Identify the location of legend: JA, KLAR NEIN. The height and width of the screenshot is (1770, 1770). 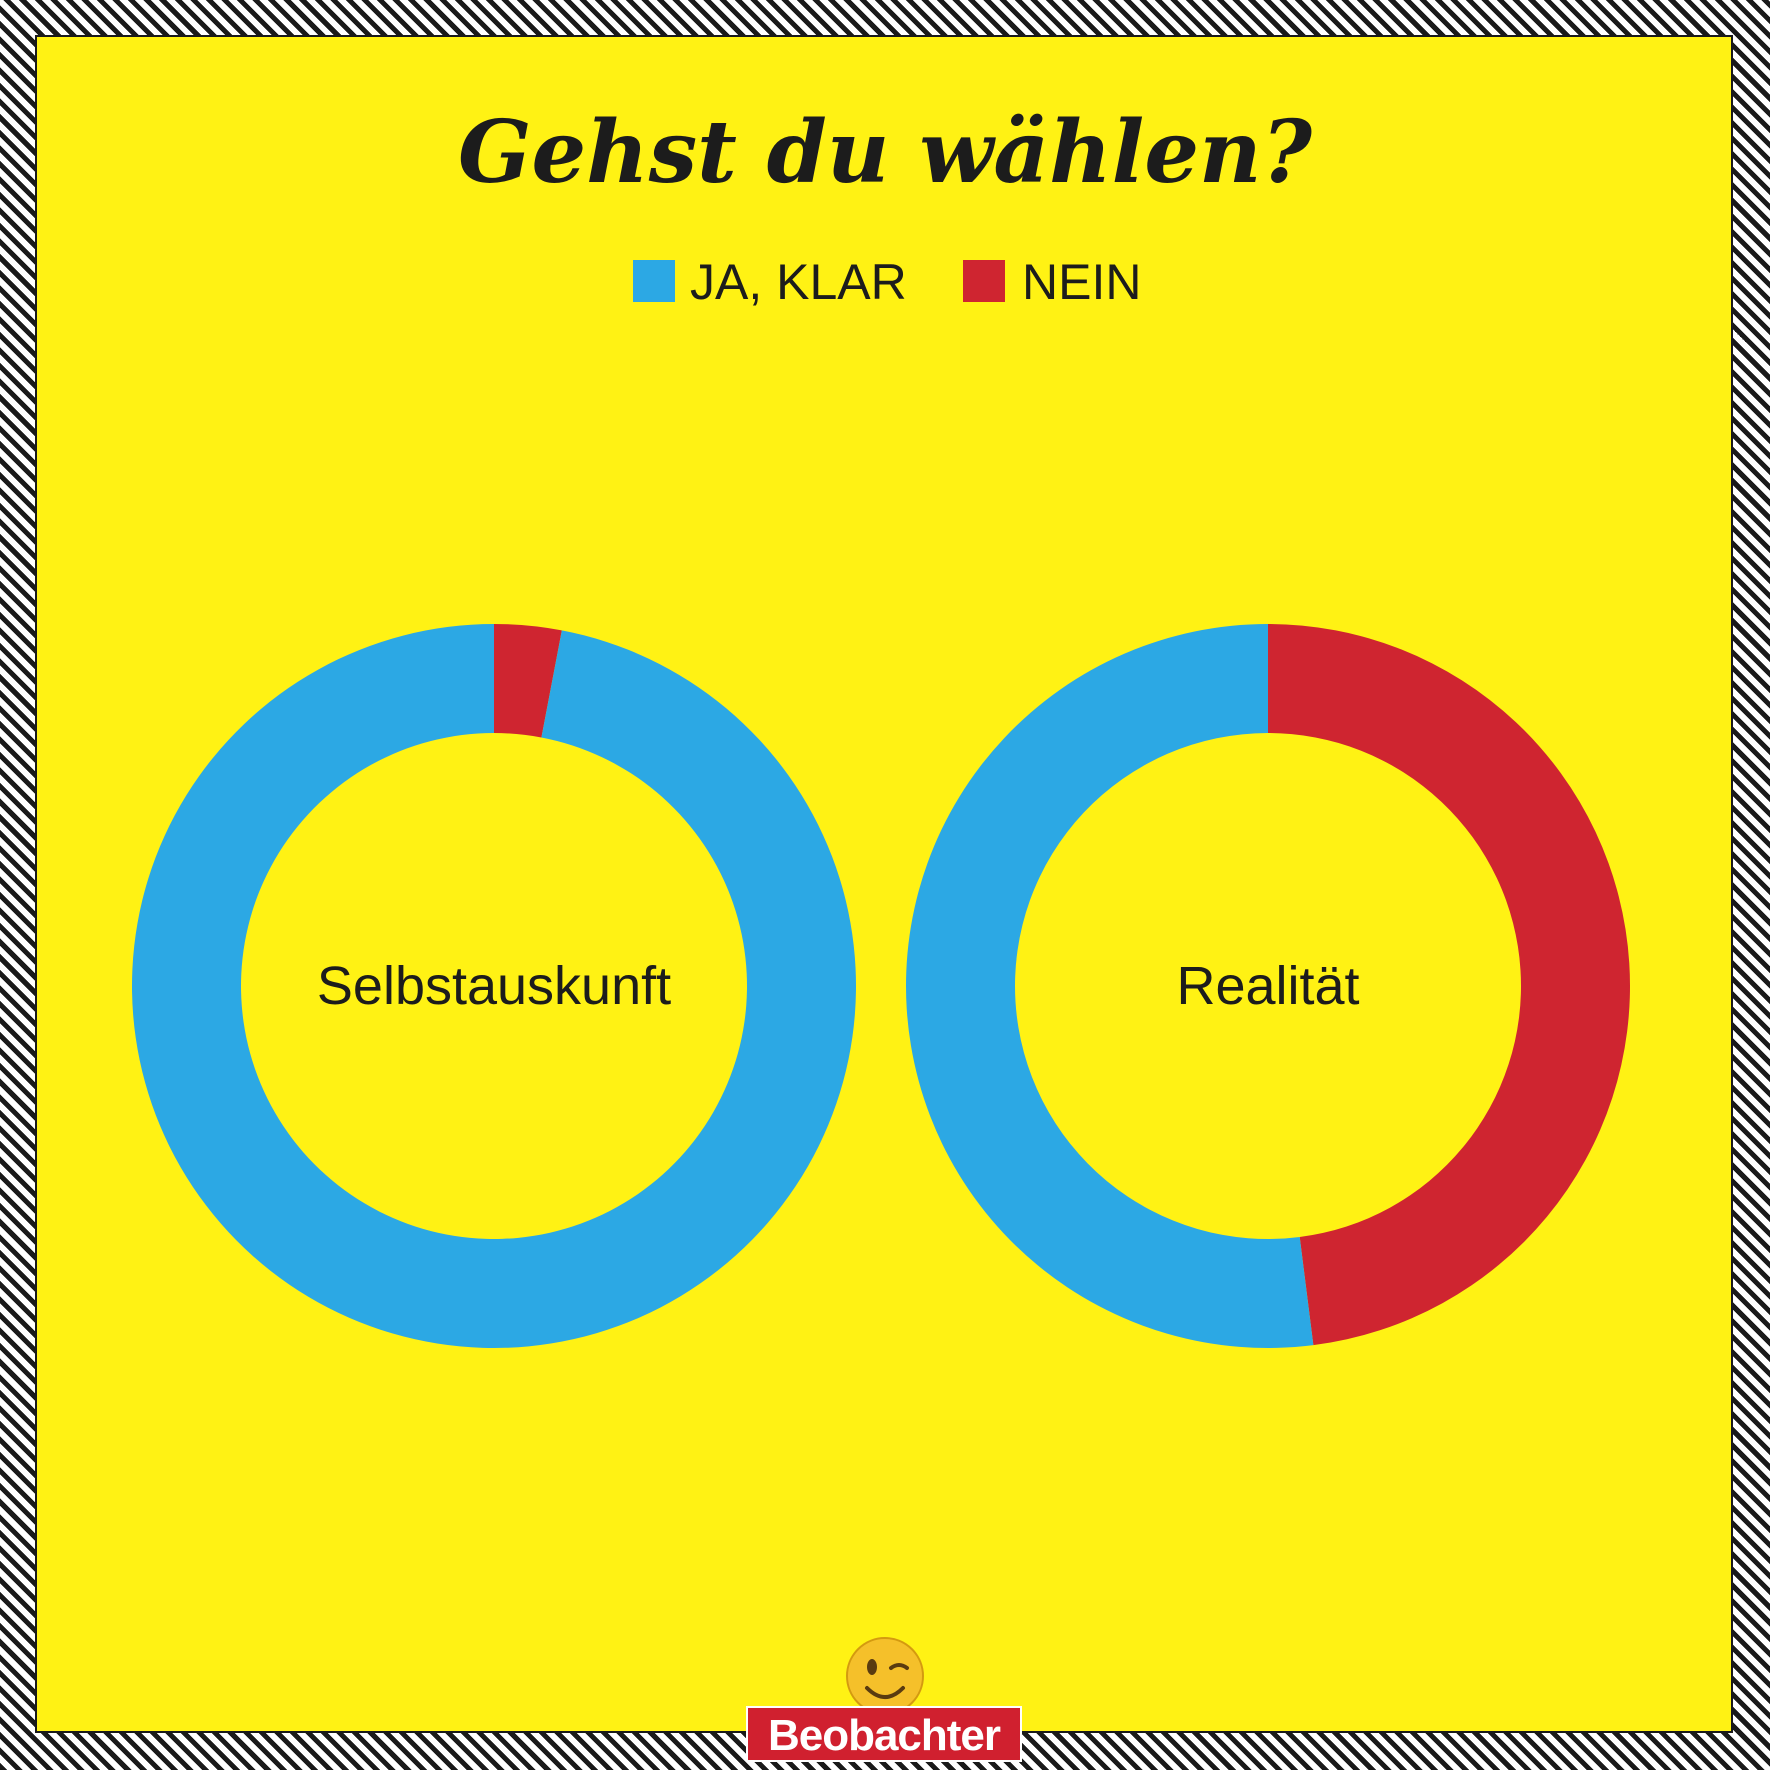
(887, 282).